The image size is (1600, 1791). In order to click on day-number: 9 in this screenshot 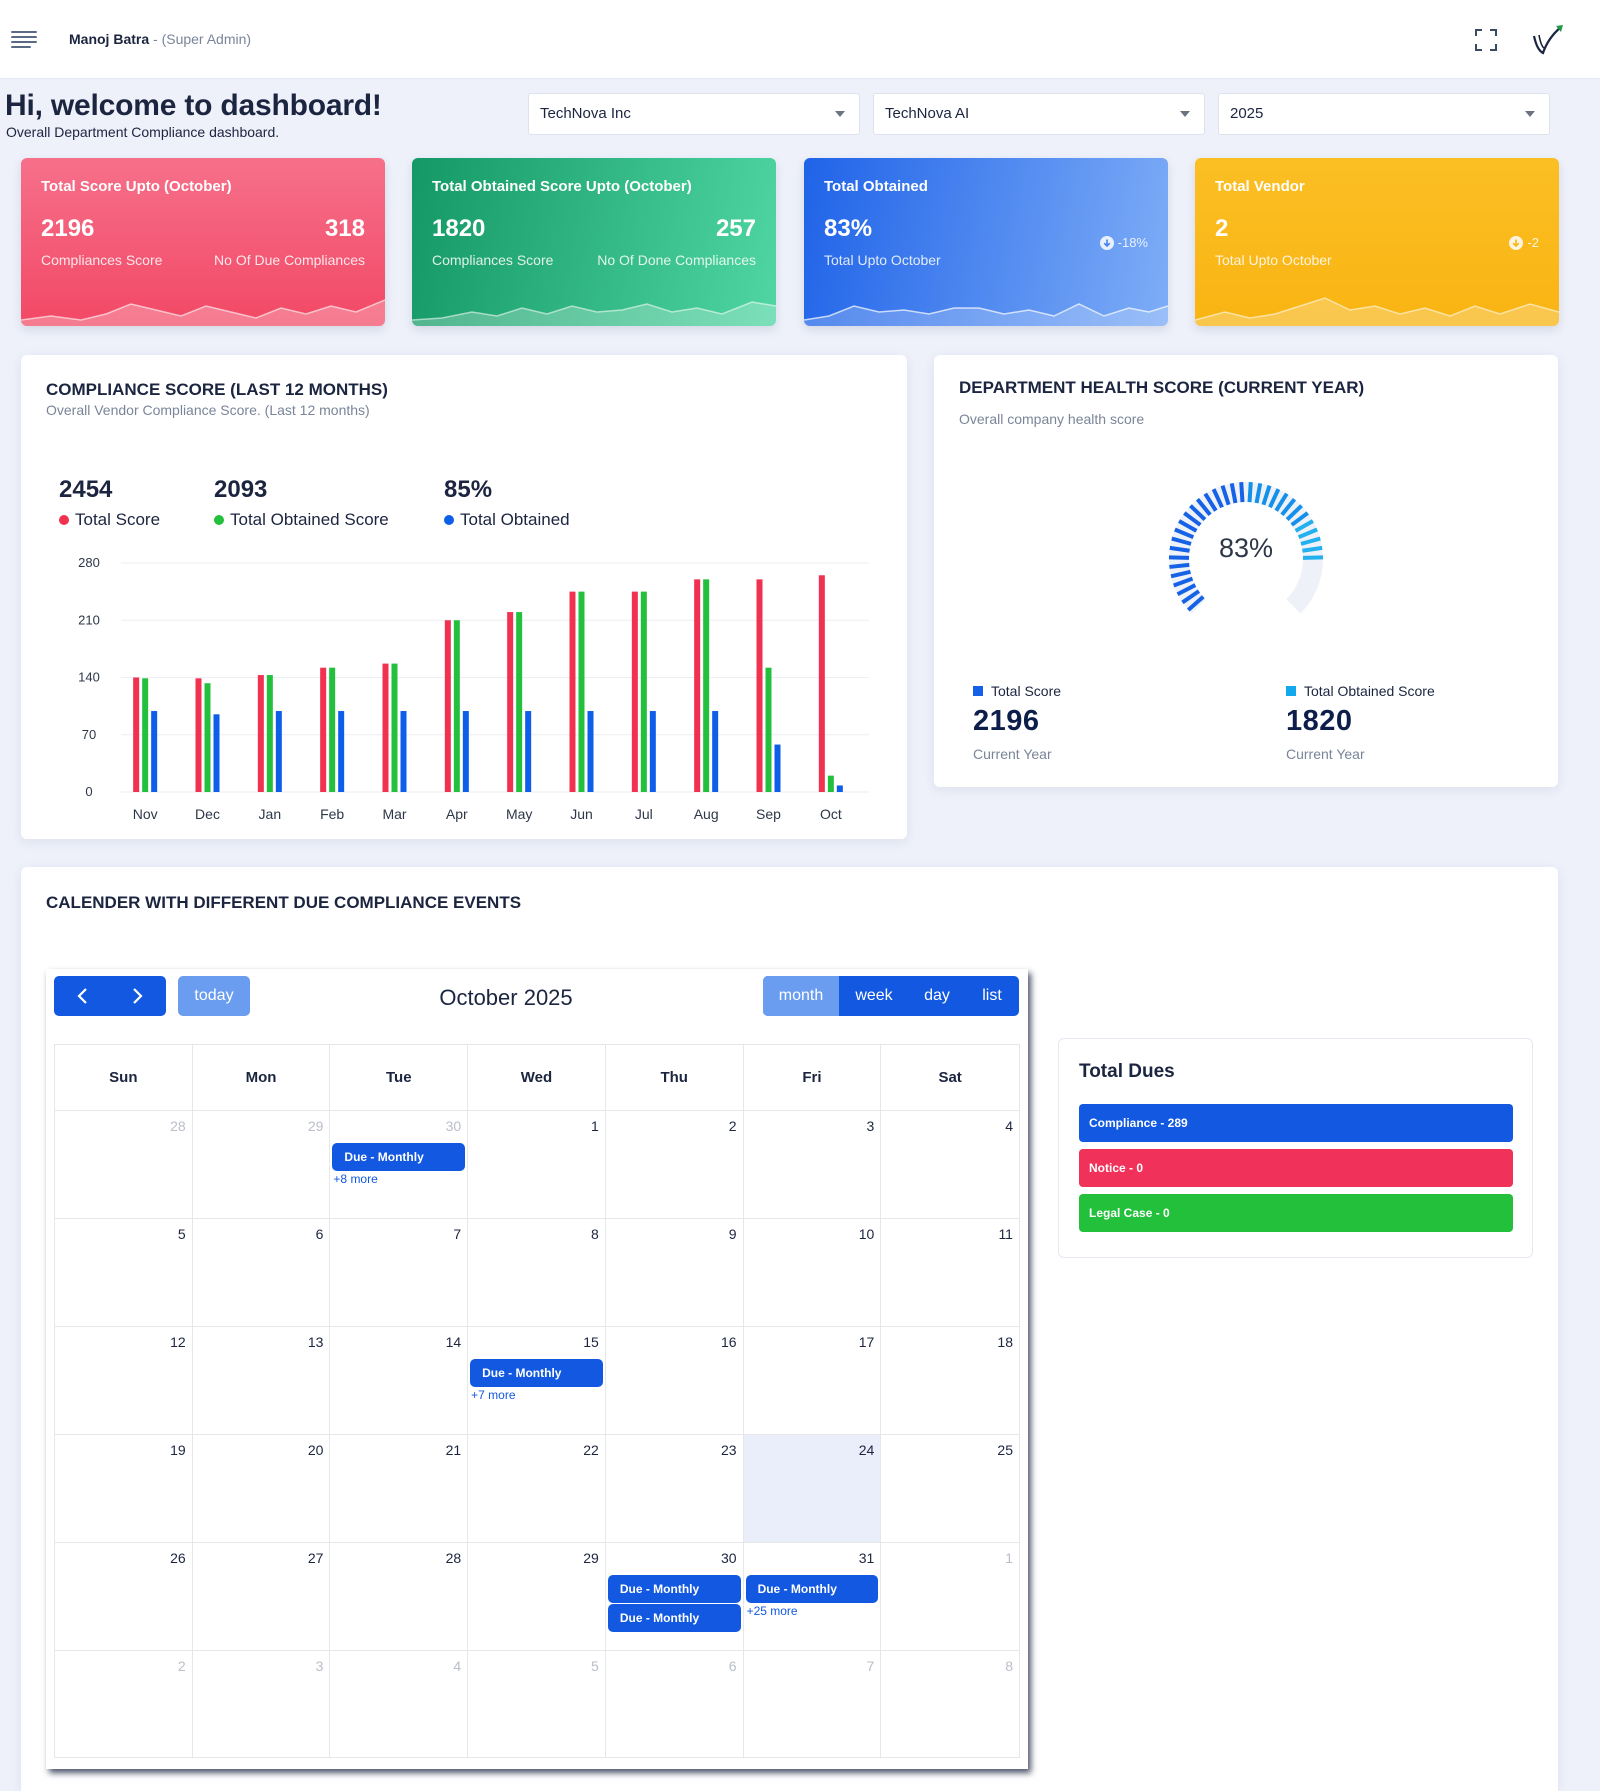, I will do `click(732, 1234)`.